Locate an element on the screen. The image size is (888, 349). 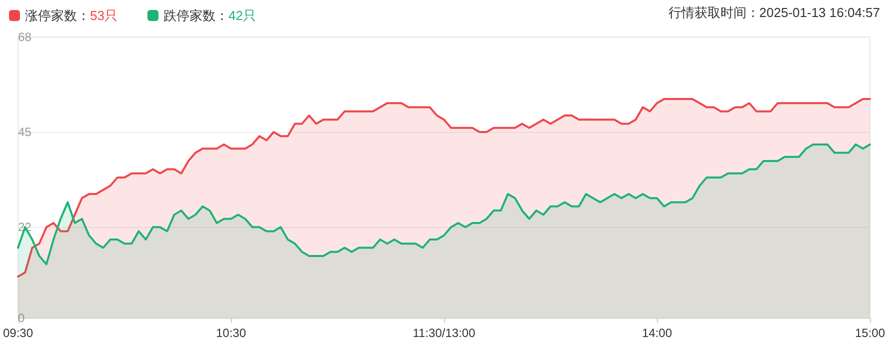
legend-label: 跌停家数：42只 is located at coordinates (209, 15).